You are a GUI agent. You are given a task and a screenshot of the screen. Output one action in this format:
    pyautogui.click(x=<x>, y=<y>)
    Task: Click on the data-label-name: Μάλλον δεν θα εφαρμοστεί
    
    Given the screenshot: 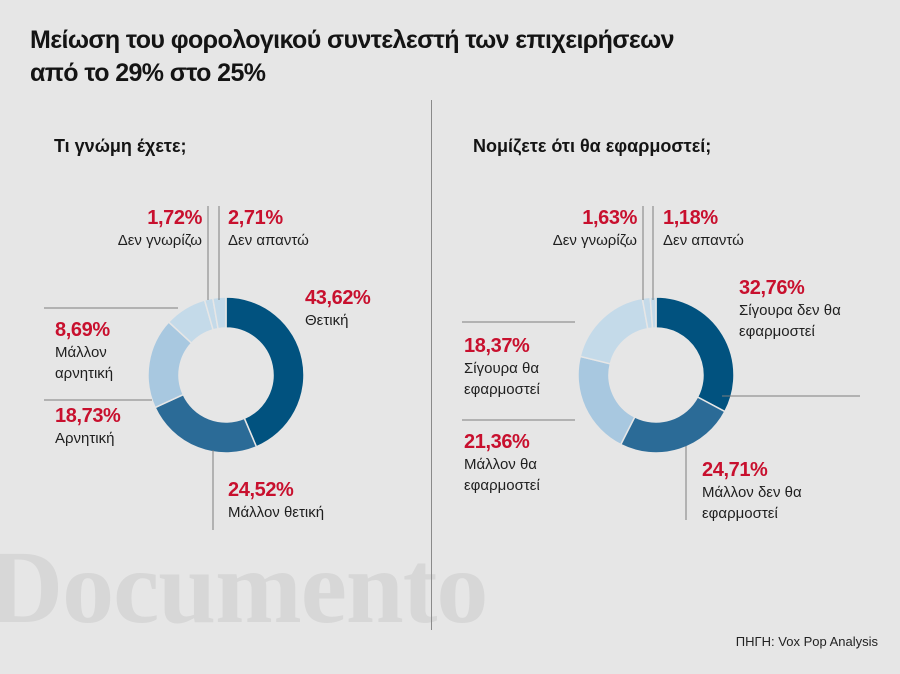 What is the action you would take?
    pyautogui.click(x=752, y=503)
    